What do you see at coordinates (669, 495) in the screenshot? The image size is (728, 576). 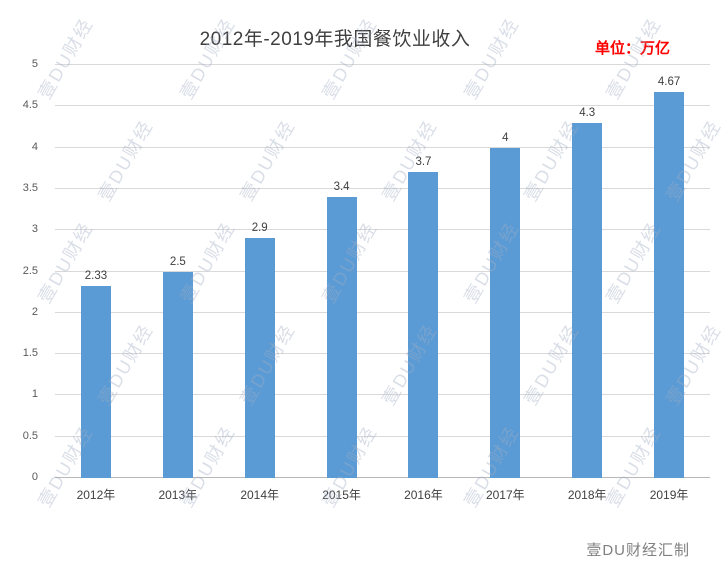 I see `x-tick-label: 2019年` at bounding box center [669, 495].